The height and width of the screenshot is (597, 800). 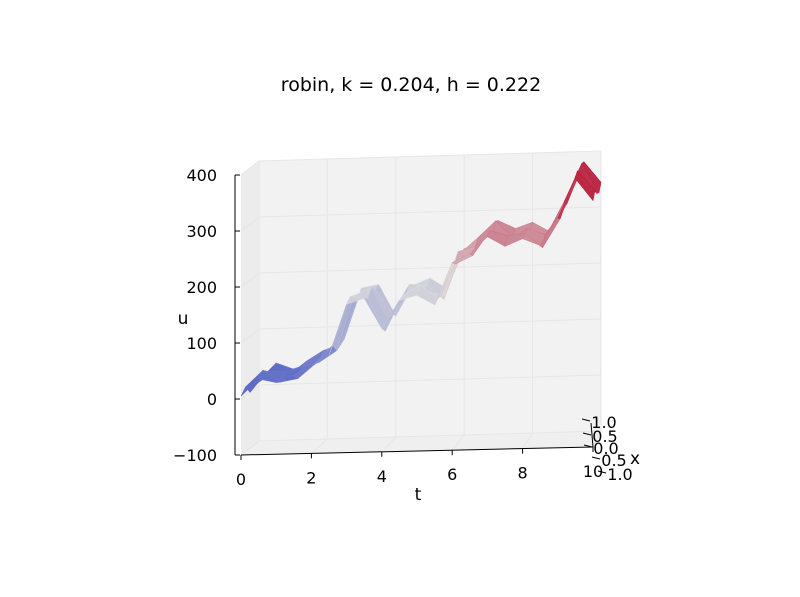 What do you see at coordinates (418, 495) in the screenshot?
I see `x-axis-label: t` at bounding box center [418, 495].